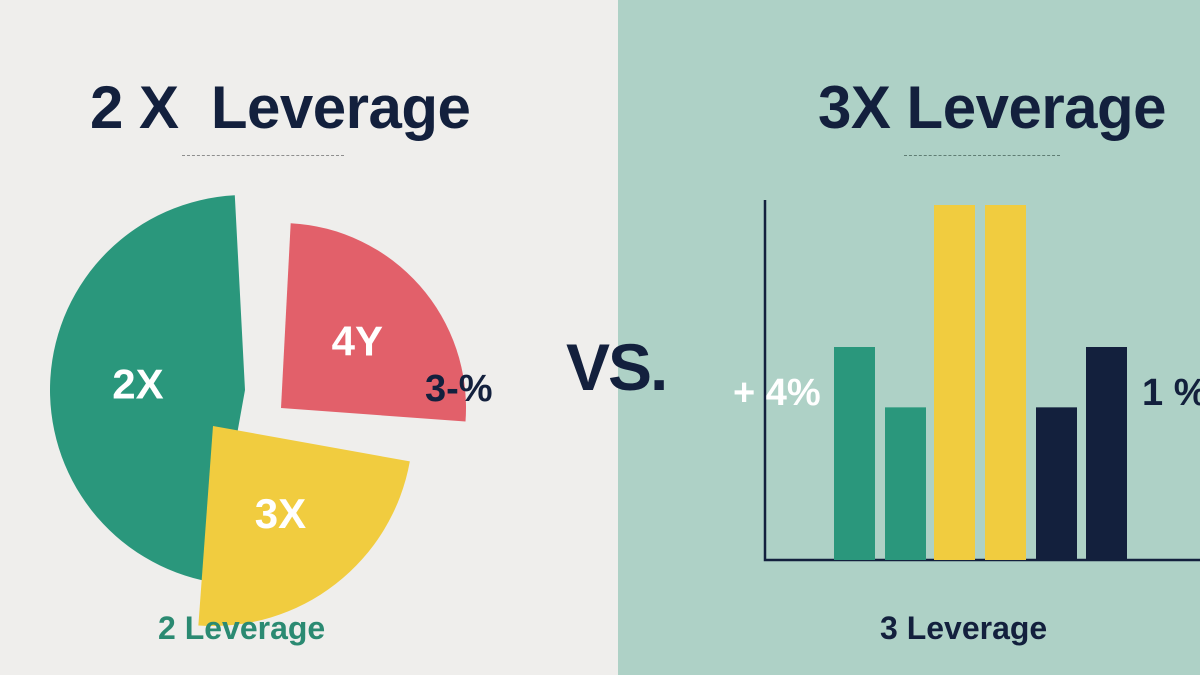 The image size is (1200, 675). What do you see at coordinates (617, 367) in the screenshot?
I see `vs-separator: VS.` at bounding box center [617, 367].